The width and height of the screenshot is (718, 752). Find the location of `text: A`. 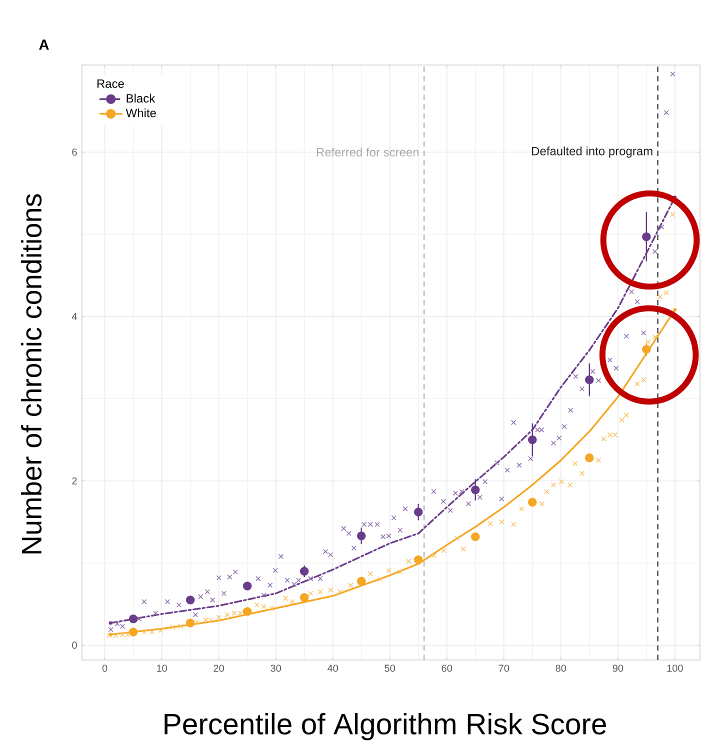

text: A is located at coordinates (44, 45).